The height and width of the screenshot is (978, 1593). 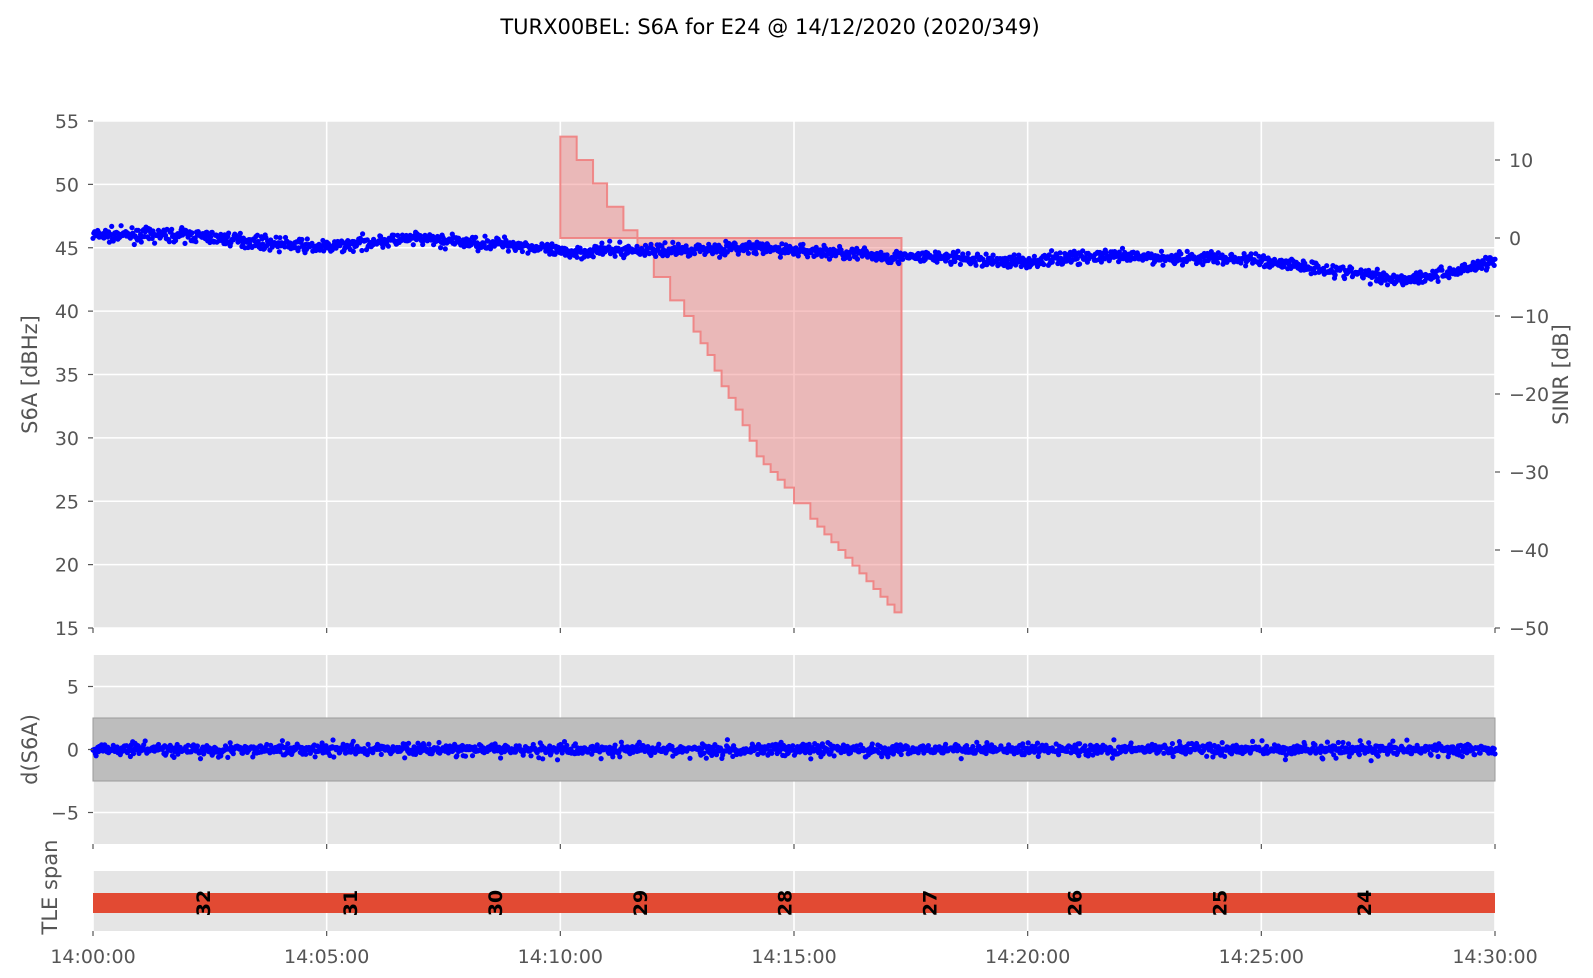 What do you see at coordinates (351, 903) in the screenshot?
I see `tle-label: 31` at bounding box center [351, 903].